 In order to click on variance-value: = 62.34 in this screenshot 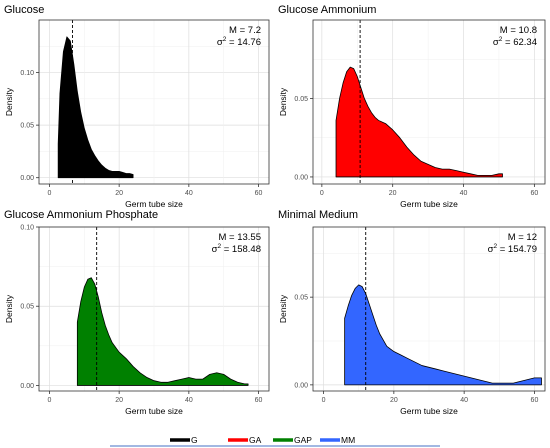, I will do `click(519, 42)`.